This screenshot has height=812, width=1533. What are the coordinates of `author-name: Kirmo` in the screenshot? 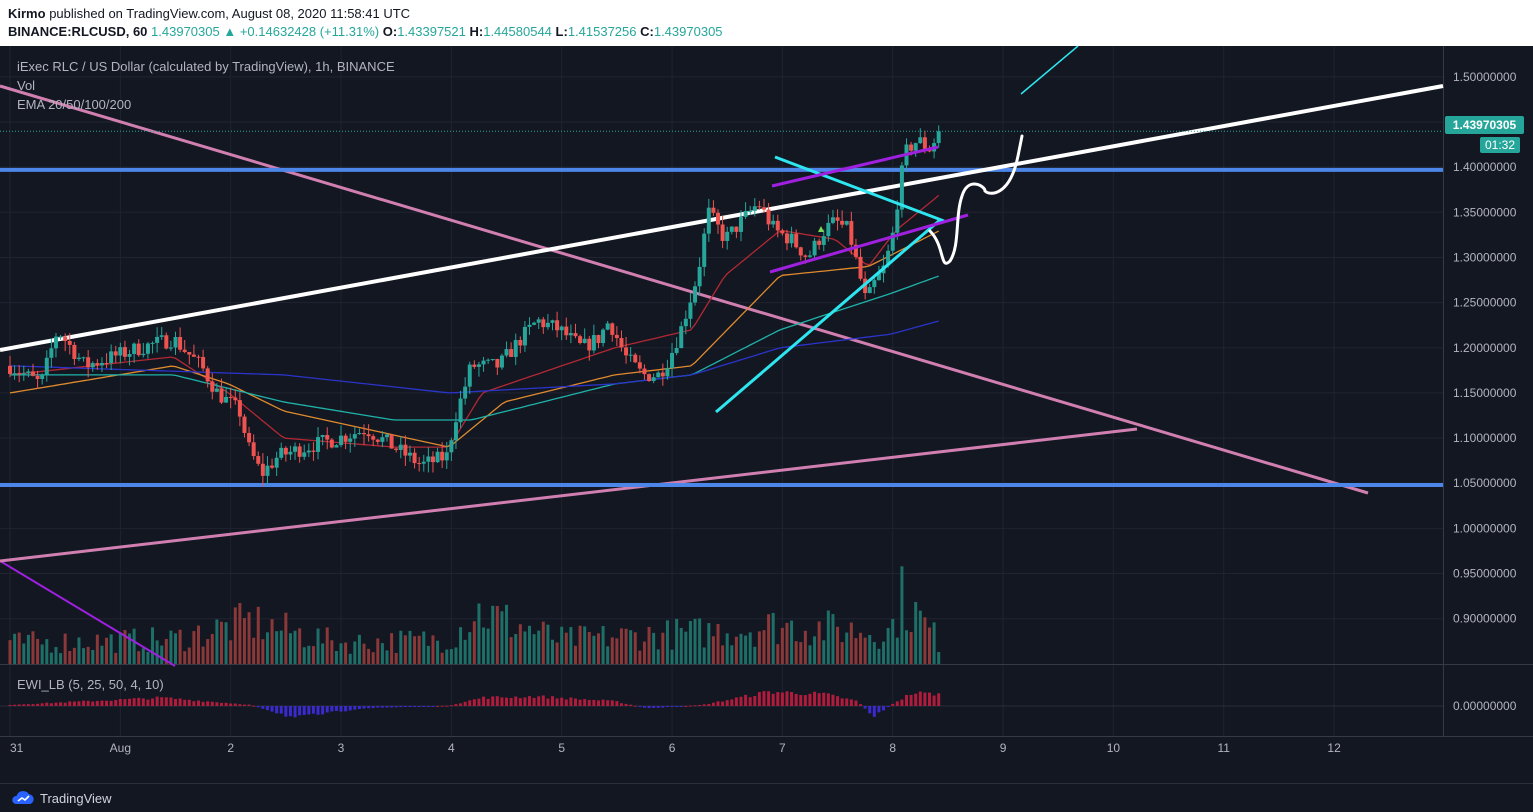 It's located at (27, 13).